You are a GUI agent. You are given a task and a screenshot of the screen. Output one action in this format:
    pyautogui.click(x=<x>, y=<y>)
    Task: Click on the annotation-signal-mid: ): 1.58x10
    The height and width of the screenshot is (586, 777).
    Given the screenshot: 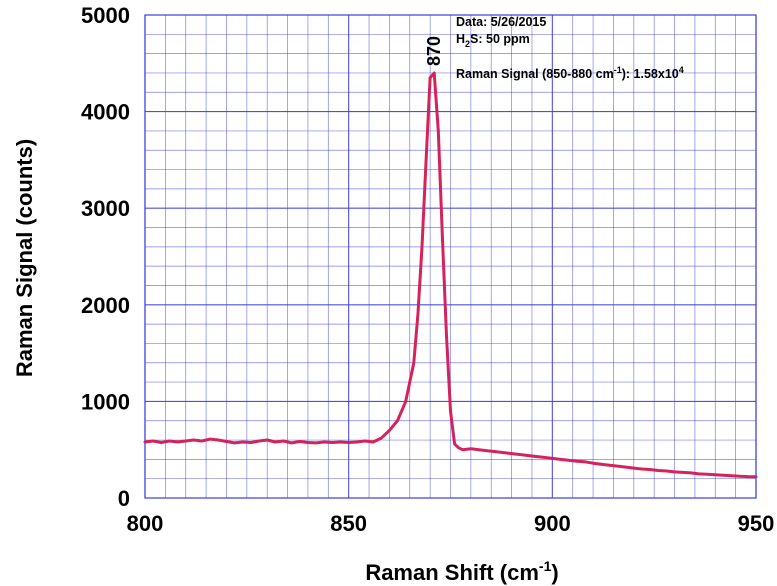 What is the action you would take?
    pyautogui.click(x=650, y=74)
    